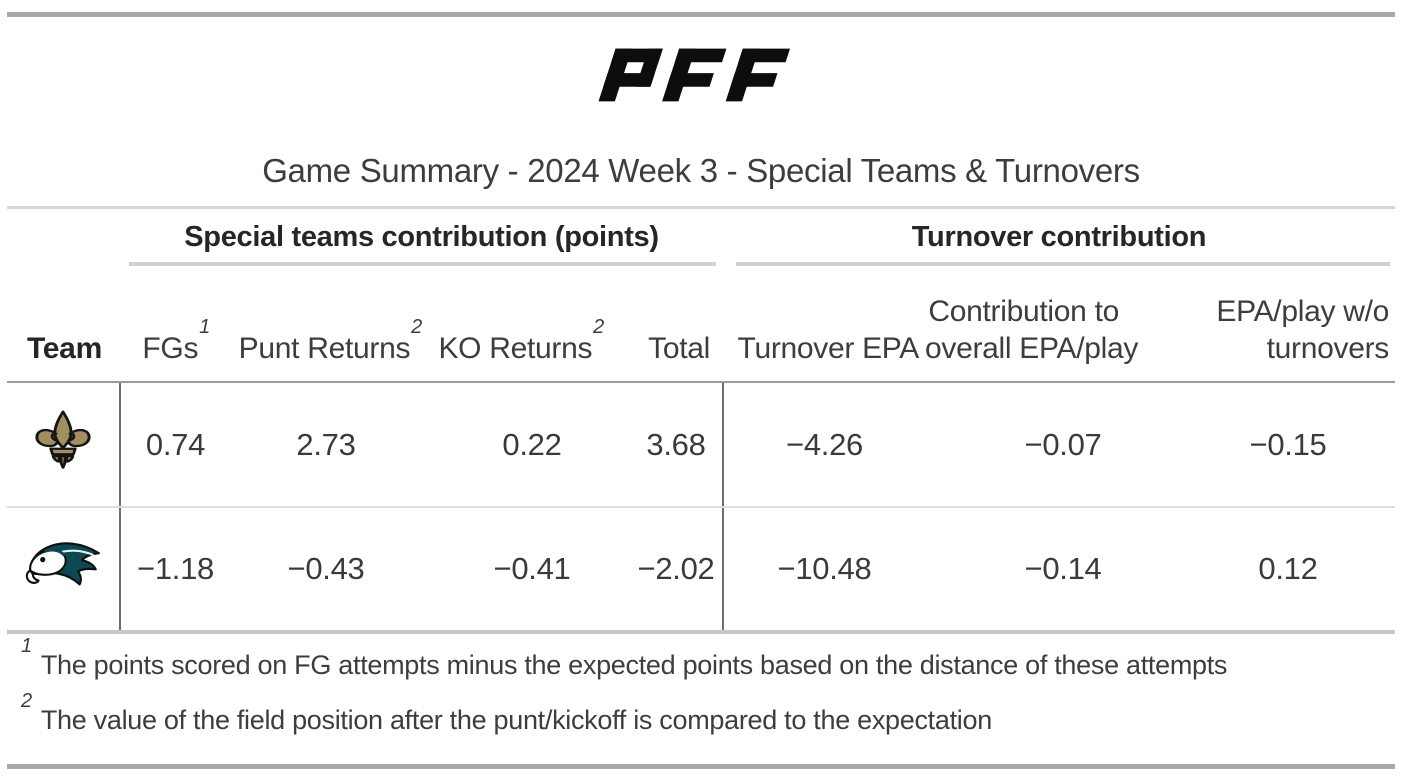 This screenshot has width=1402, height=784. Describe the element at coordinates (326, 327) in the screenshot. I see `column-header-punt-returns: Punt Returns2` at that location.